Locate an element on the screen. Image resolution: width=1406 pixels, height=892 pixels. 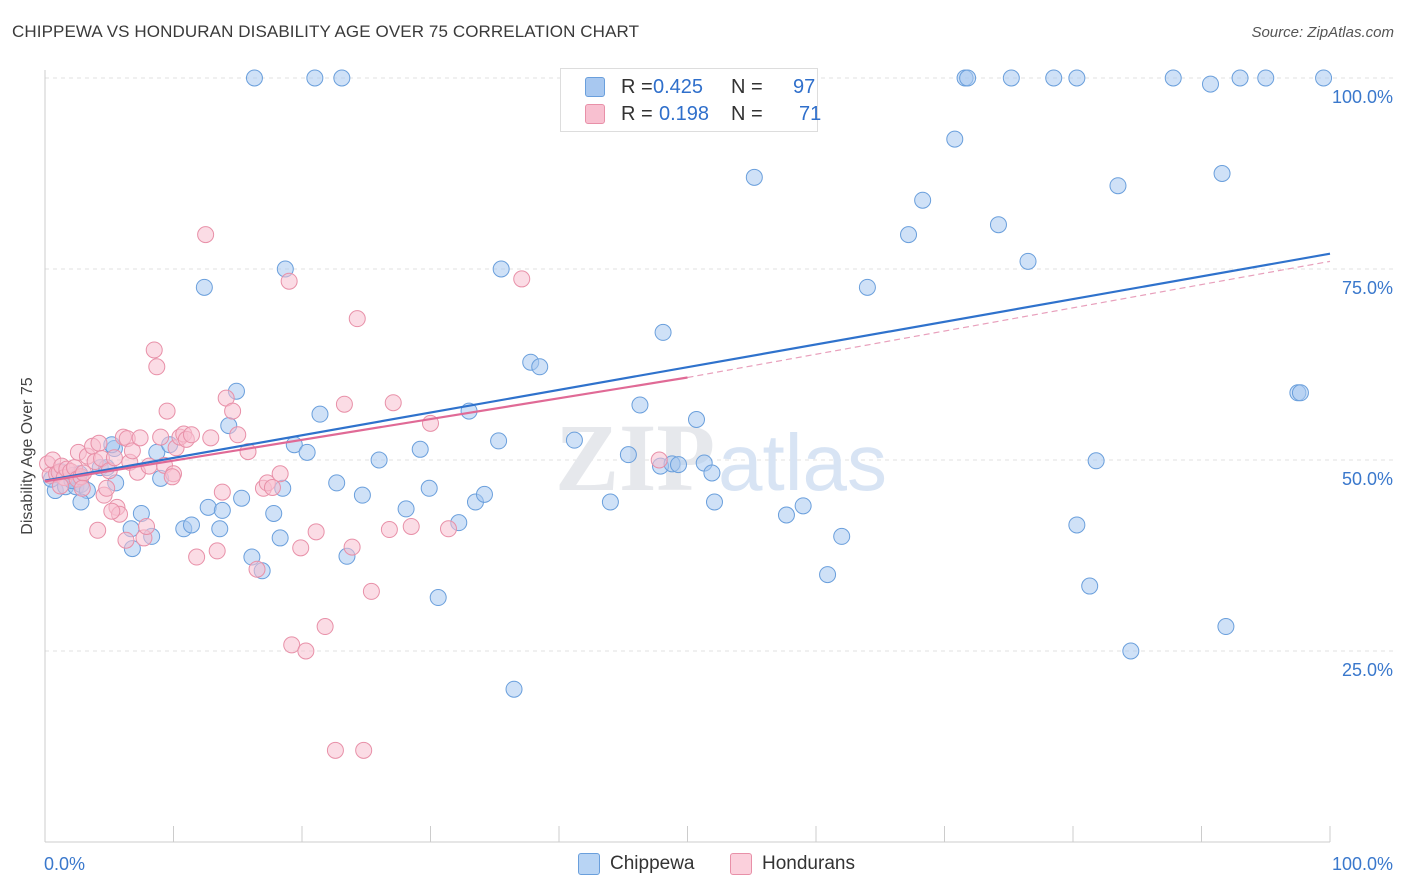
legend-item-chippewa: Chippewa is located at coordinates (636, 864).